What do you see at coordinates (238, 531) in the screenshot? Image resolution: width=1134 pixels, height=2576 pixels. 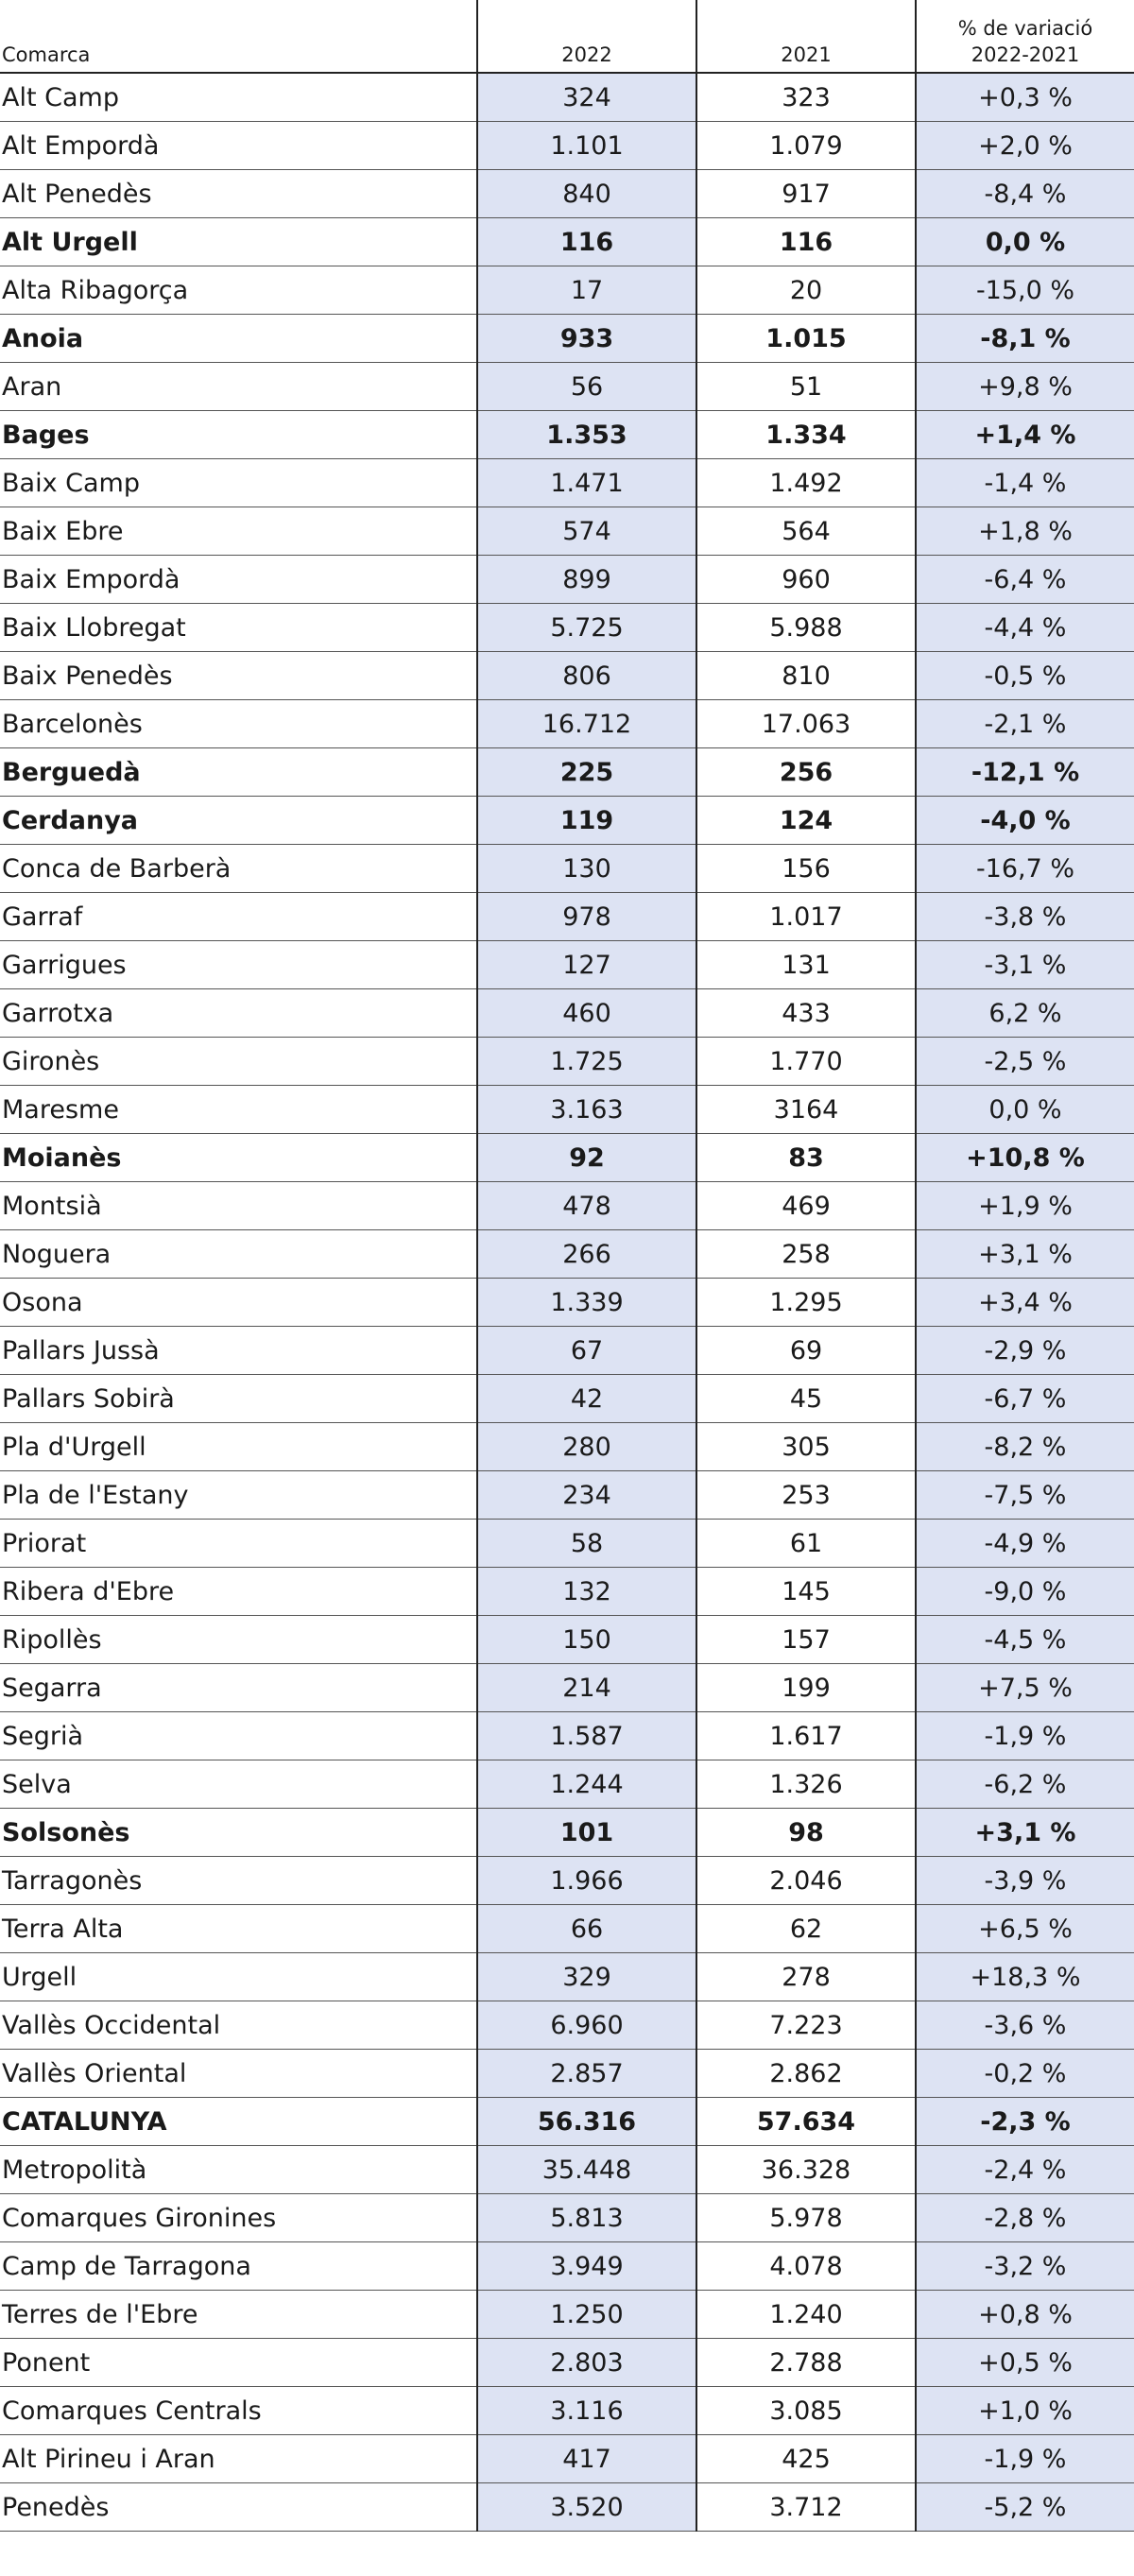 I see `comarca-cell: Baix Ebre` at bounding box center [238, 531].